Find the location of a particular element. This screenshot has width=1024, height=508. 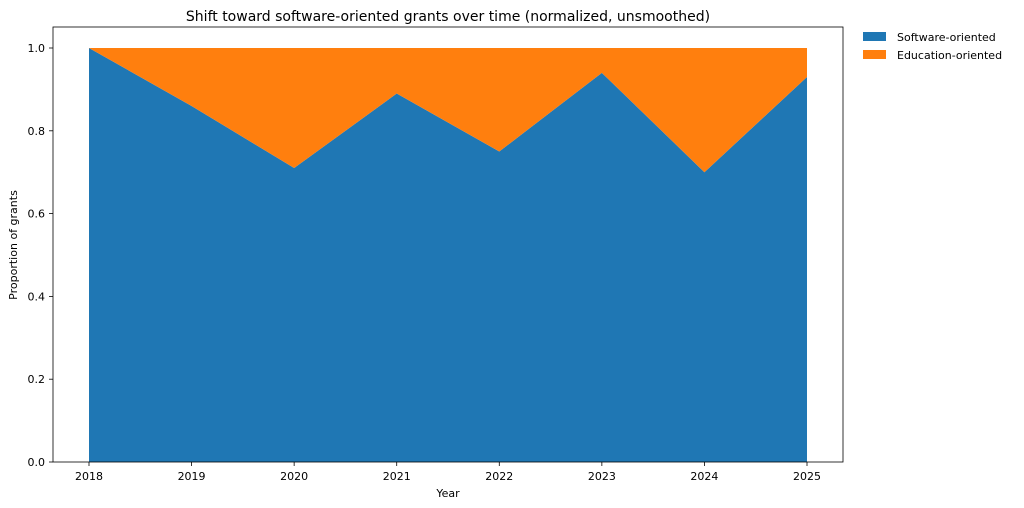

y-axis-ticks: 0.0 0.2 0.4 0.6 0.8 1.0 is located at coordinates (40, 255).